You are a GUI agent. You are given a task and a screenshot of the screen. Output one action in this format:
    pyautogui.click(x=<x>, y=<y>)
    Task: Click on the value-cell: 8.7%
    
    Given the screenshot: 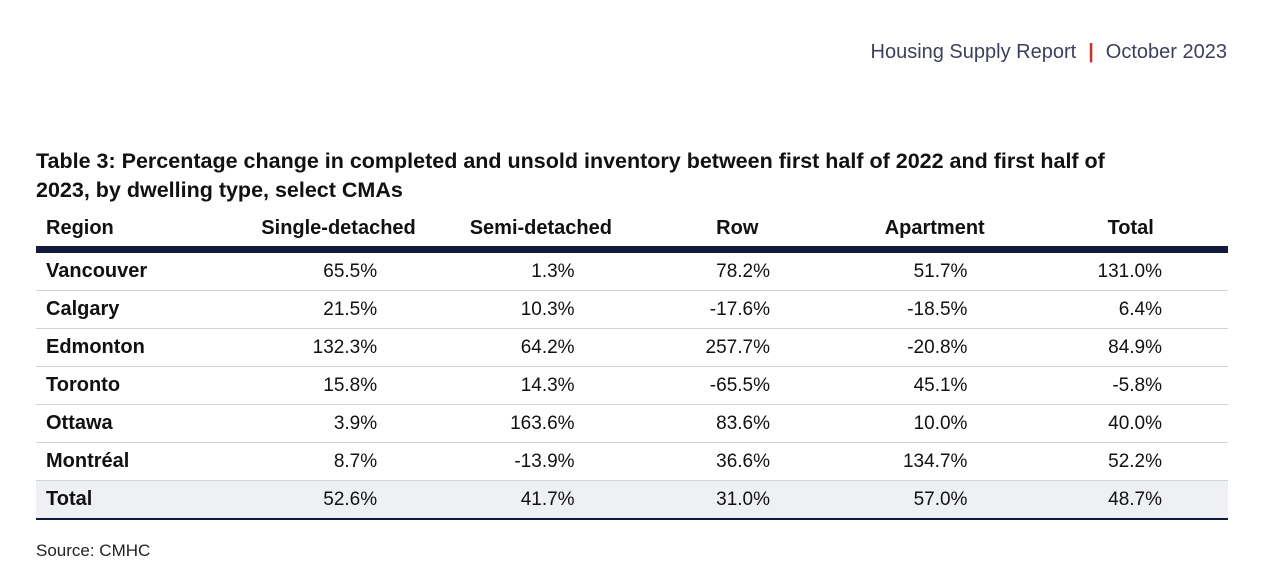 What is the action you would take?
    pyautogui.click(x=338, y=461)
    